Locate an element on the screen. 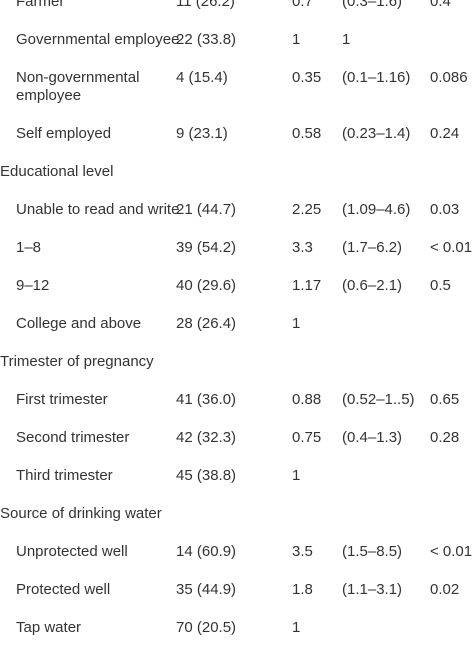 The image size is (474, 652). row-label: 1–8 is located at coordinates (29, 247).